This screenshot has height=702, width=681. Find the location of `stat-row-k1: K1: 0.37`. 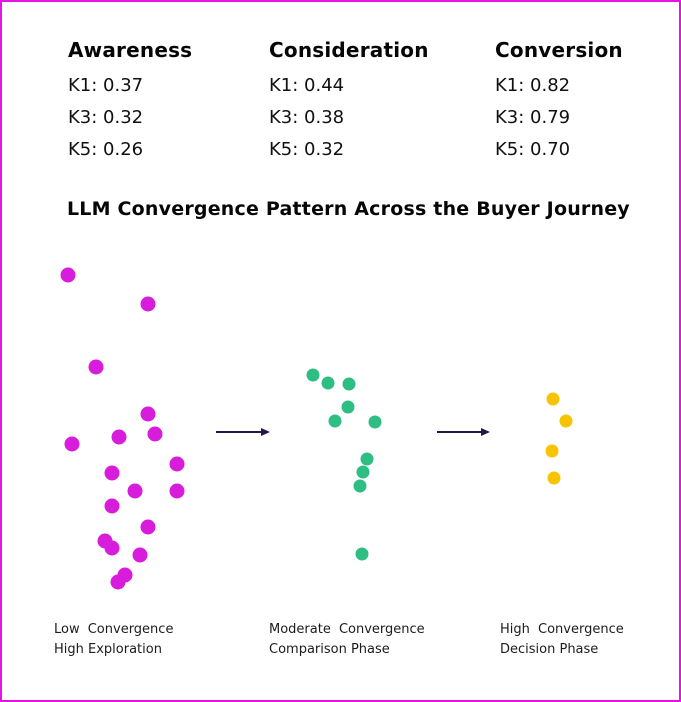

stat-row-k1: K1: 0.37 is located at coordinates (106, 85).